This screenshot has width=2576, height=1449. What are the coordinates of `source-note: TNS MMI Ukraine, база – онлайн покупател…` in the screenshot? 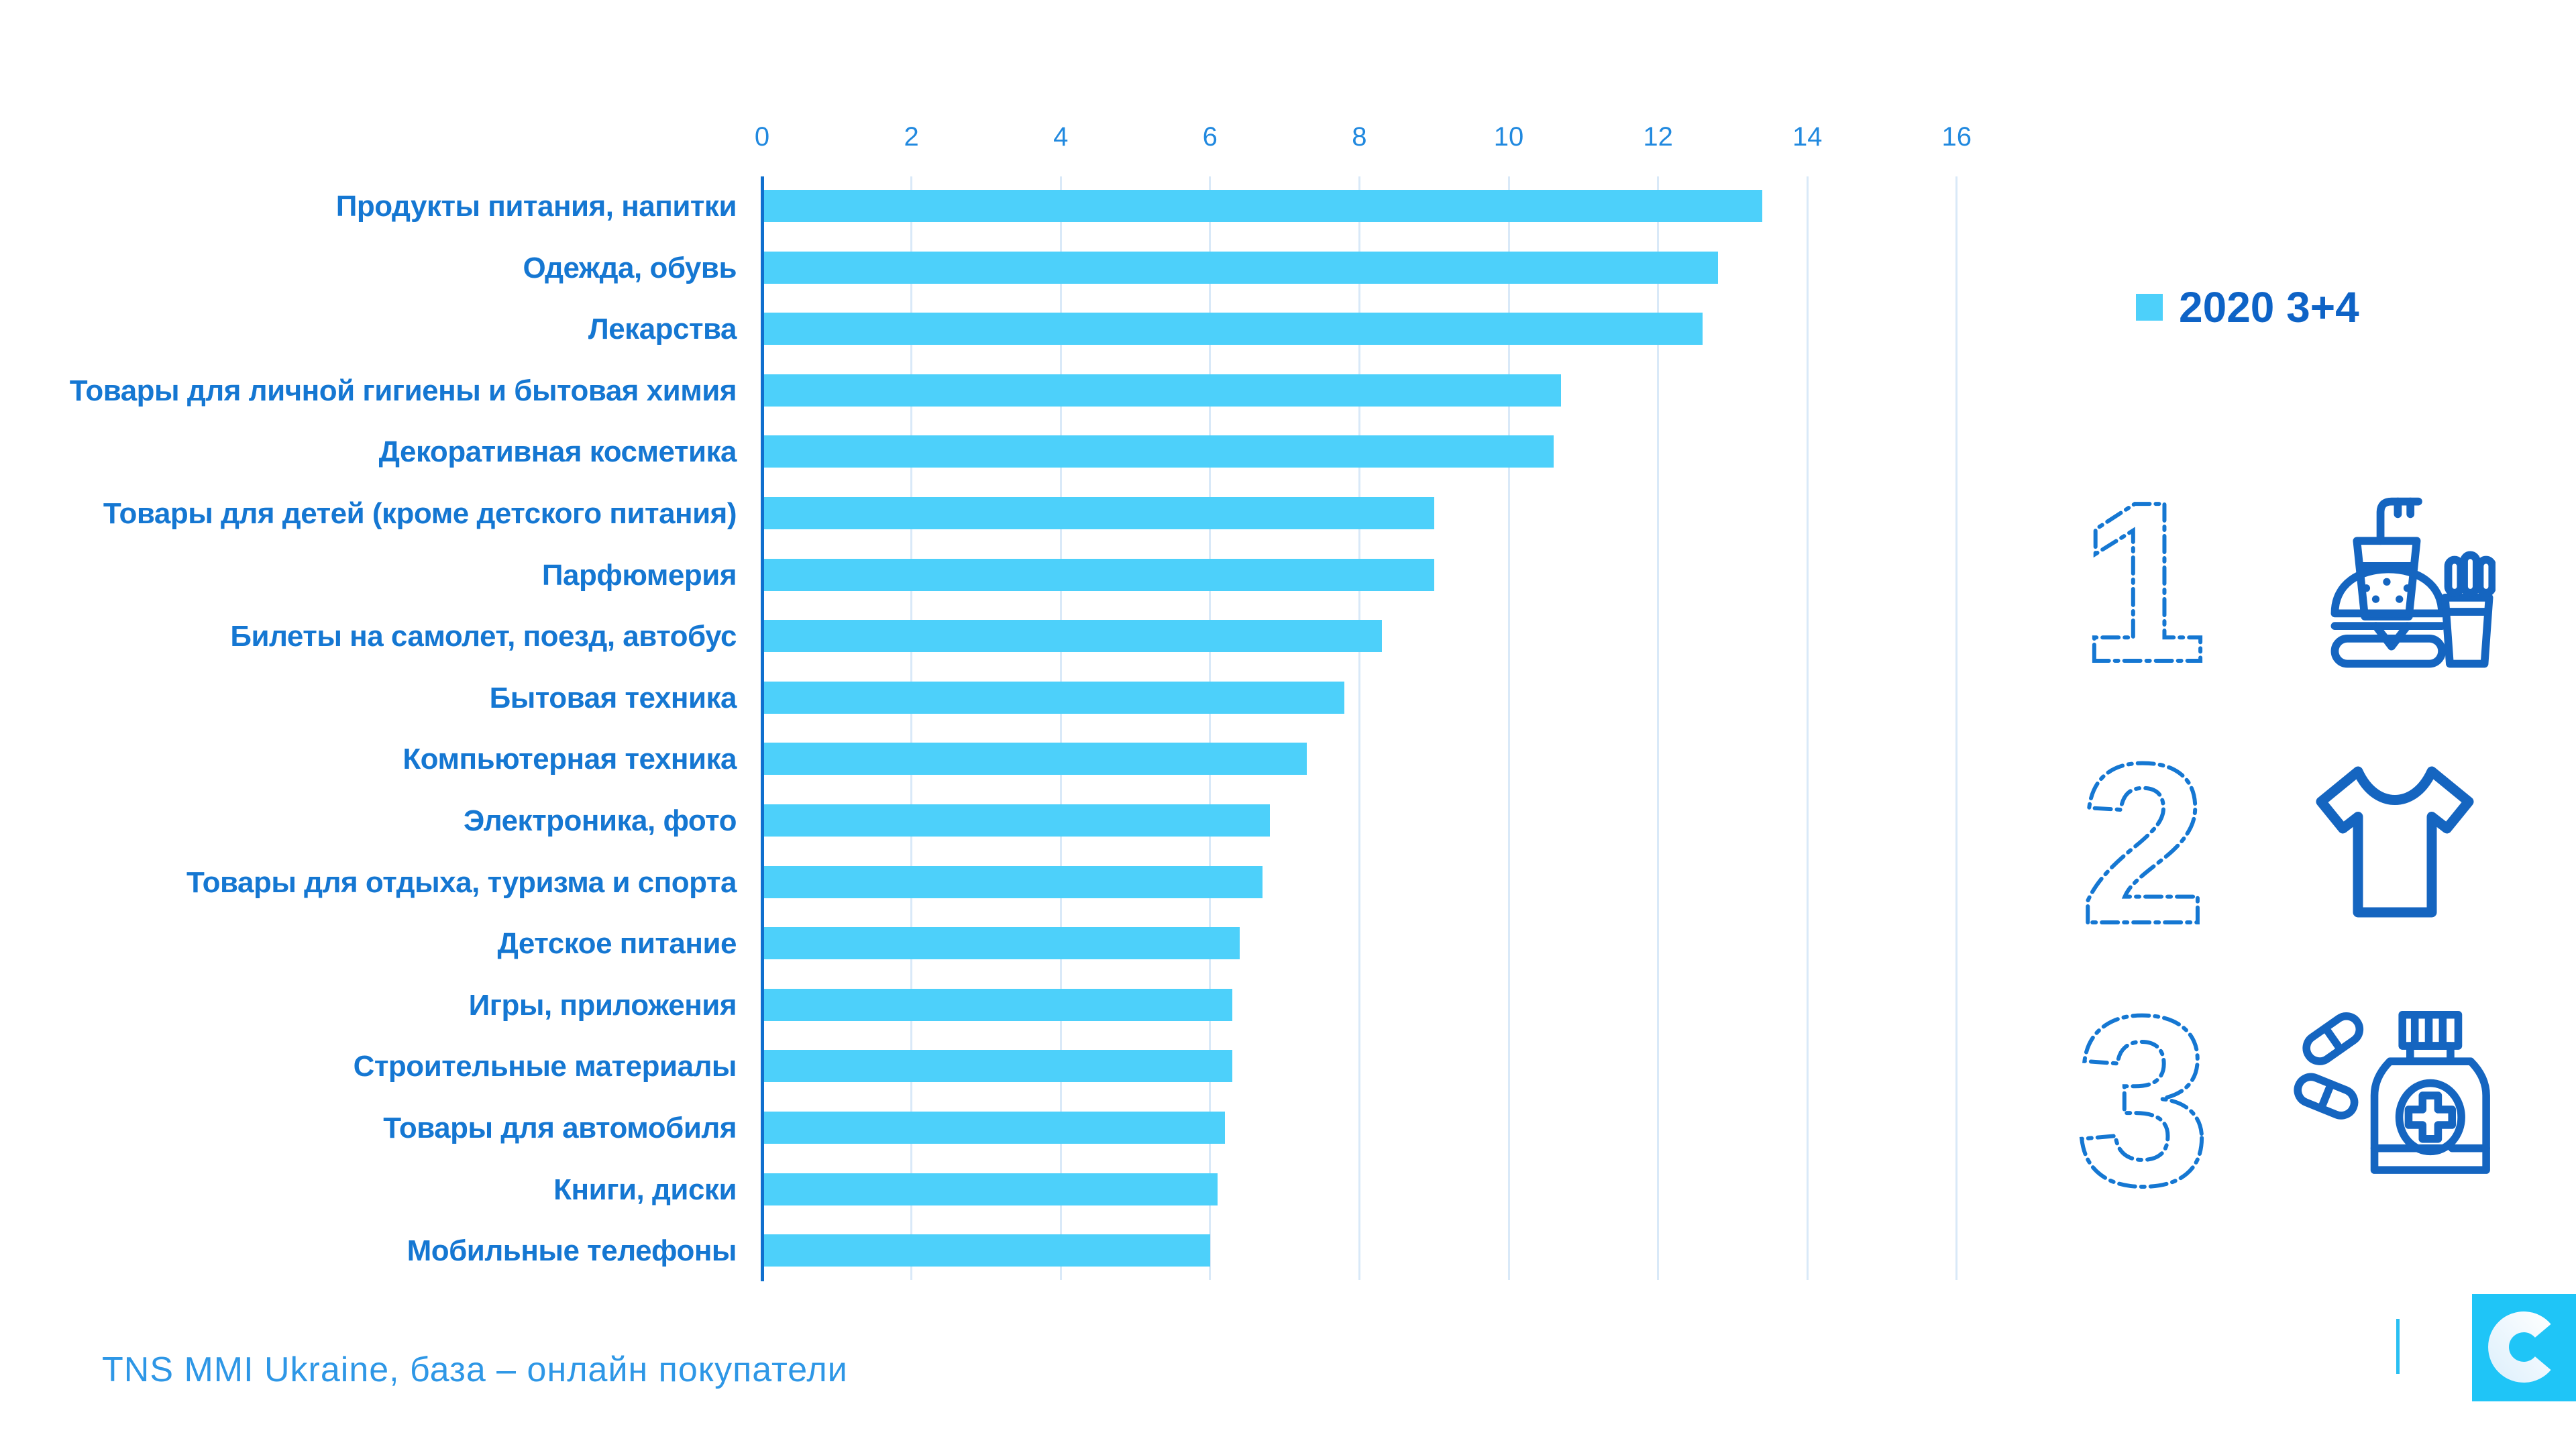 It's located at (475, 1369).